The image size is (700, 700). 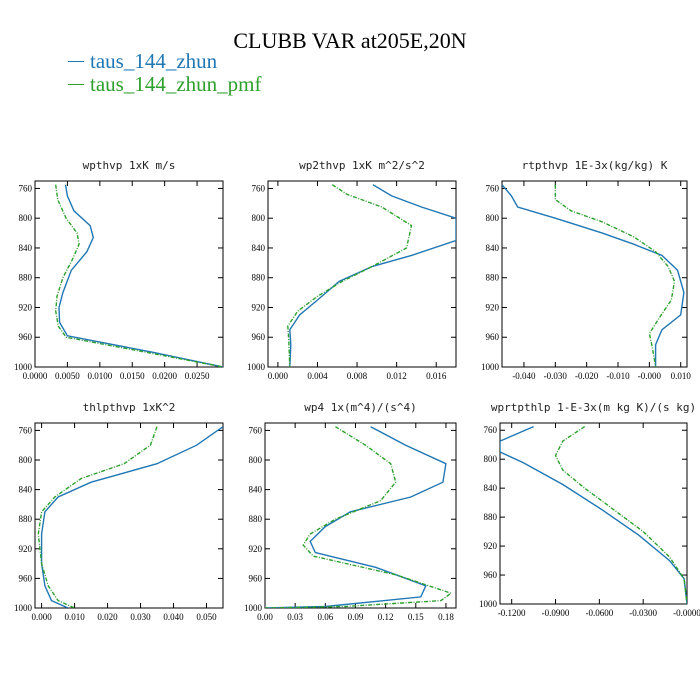 What do you see at coordinates (650, 376) in the screenshot?
I see `x-tick-label: -0.000` at bounding box center [650, 376].